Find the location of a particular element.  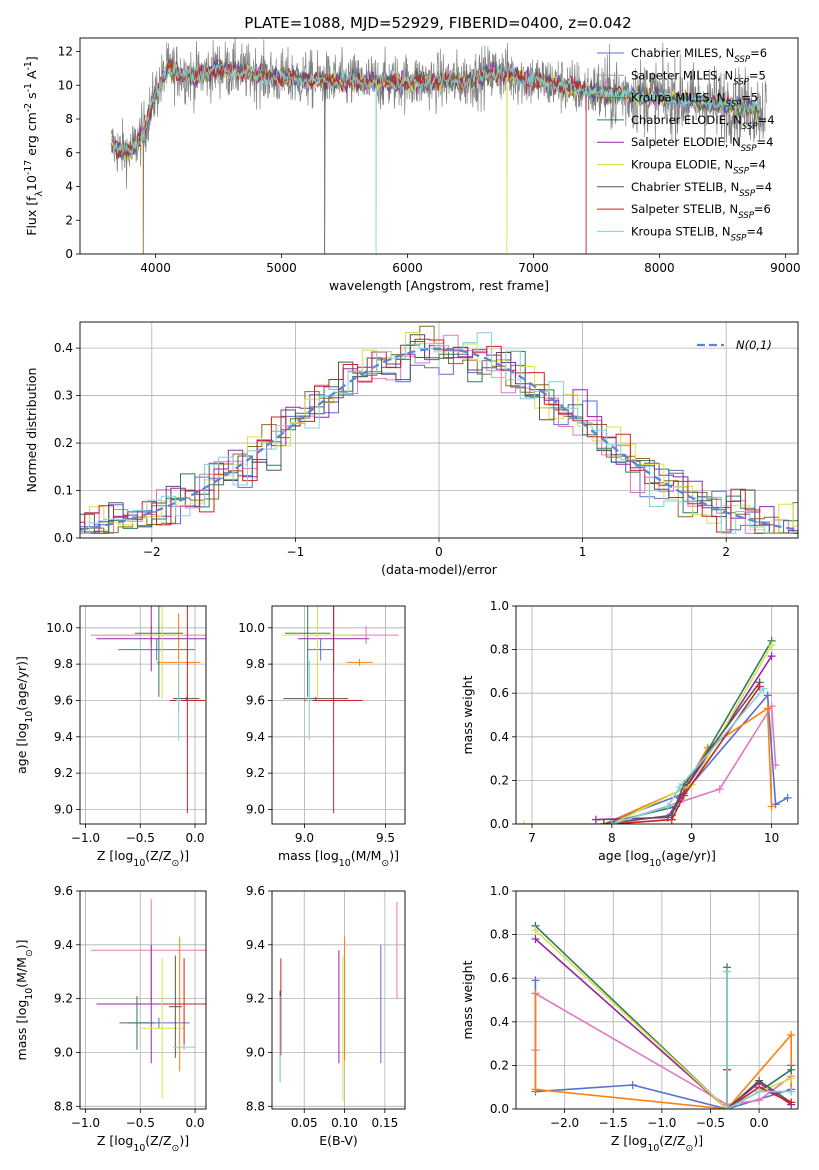

x-tick-label: −0.5 is located at coordinates (140, 838).